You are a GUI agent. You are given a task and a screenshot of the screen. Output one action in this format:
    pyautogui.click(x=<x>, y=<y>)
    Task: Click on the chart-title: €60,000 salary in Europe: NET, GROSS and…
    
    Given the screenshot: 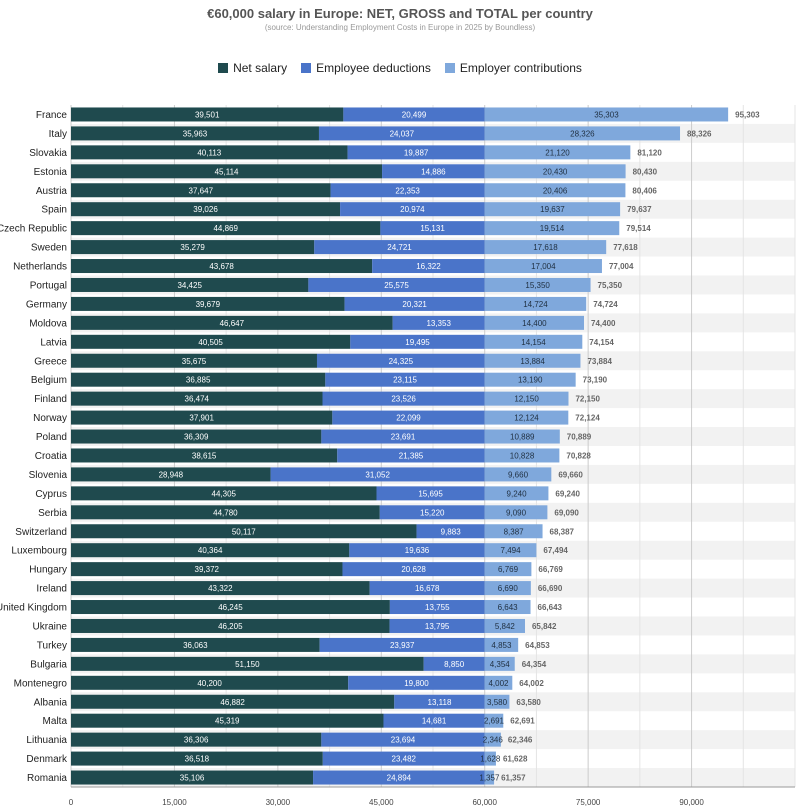 What is the action you would take?
    pyautogui.click(x=400, y=13)
    